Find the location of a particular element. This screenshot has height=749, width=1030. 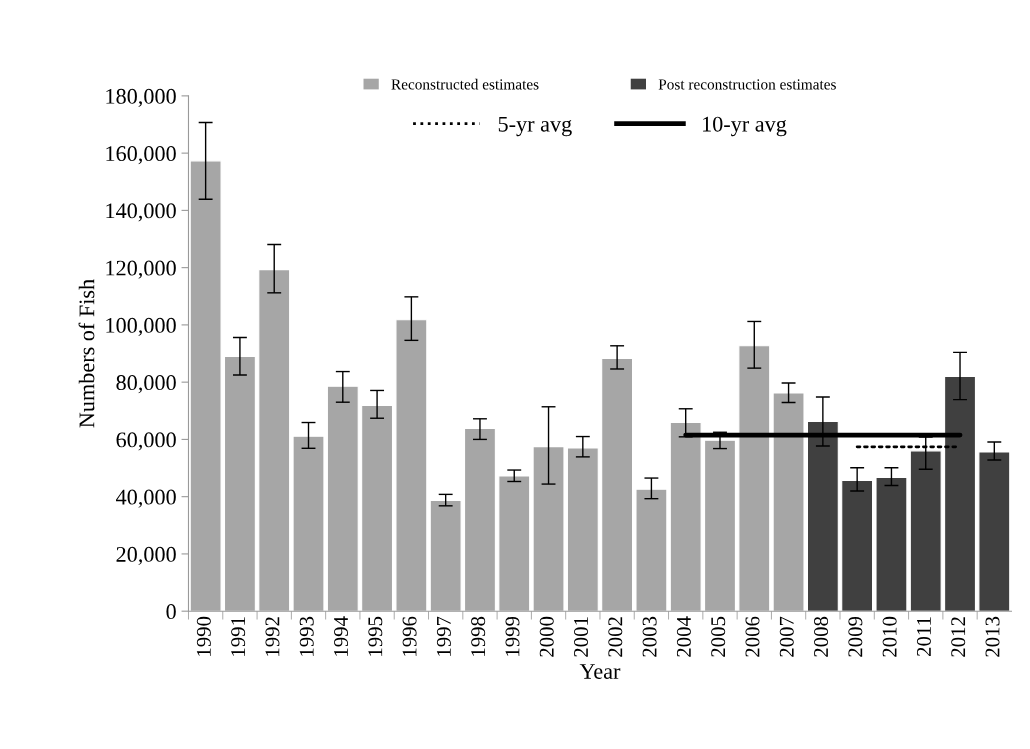

x-tick-label: 1990 is located at coordinates (203, 636).